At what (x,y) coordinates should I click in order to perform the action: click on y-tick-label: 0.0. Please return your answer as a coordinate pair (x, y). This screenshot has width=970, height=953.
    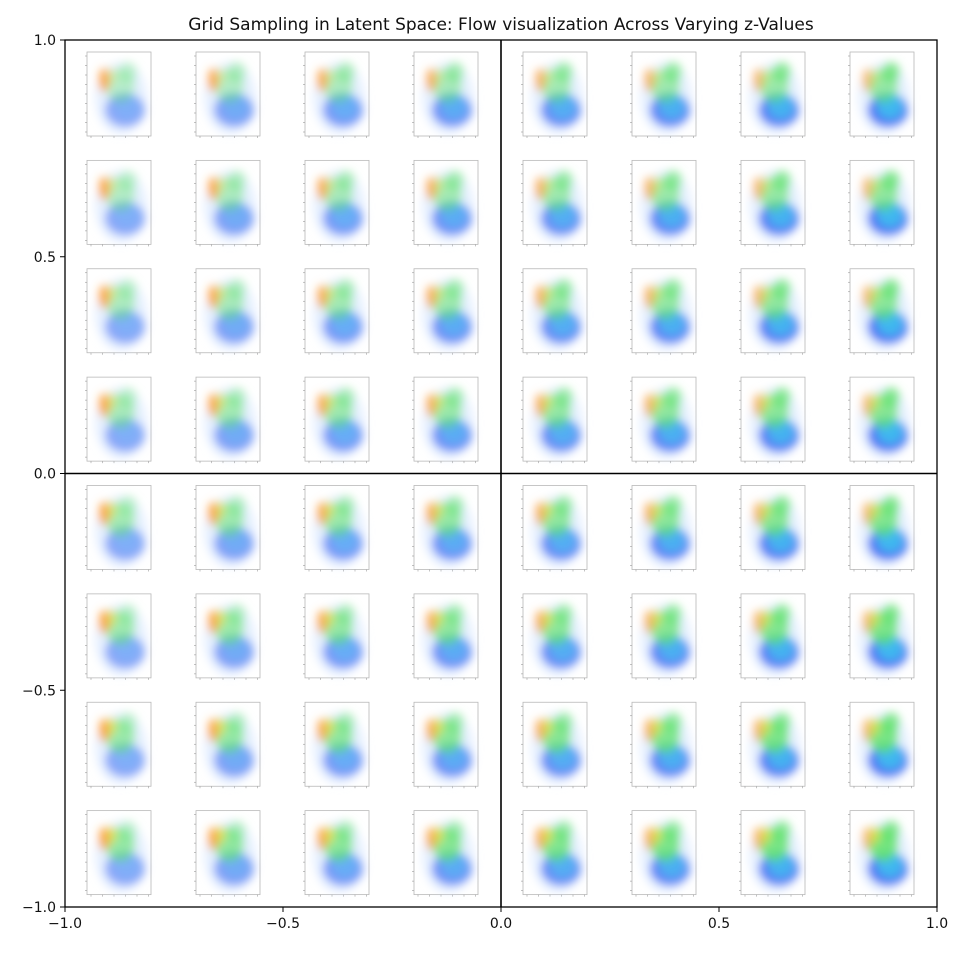
    Looking at the image, I should click on (45, 475).